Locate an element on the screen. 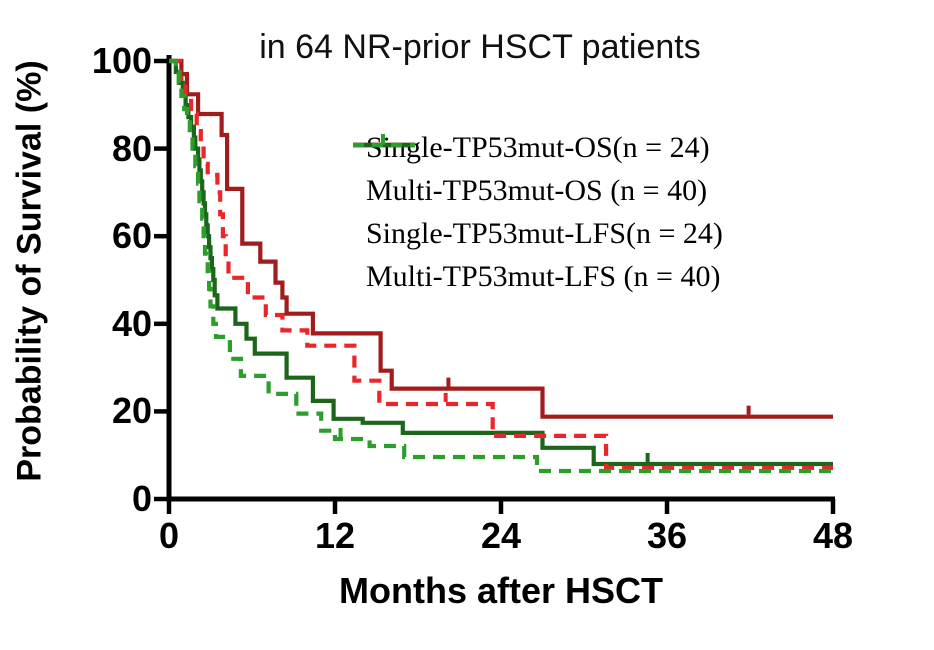 The width and height of the screenshot is (934, 650). y-tick-label: 80 is located at coordinates (131, 148).